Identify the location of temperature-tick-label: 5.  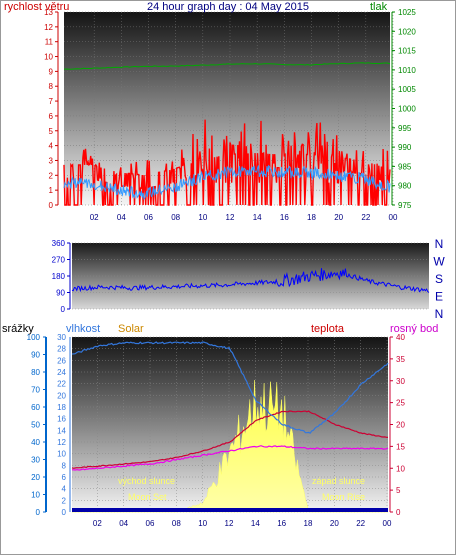
(398, 490).